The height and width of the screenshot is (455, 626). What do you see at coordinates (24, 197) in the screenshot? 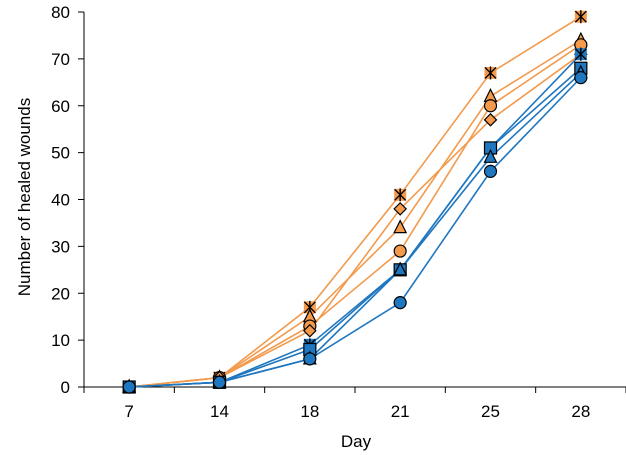
I see `y-axis-title: Number of healed wounds` at bounding box center [24, 197].